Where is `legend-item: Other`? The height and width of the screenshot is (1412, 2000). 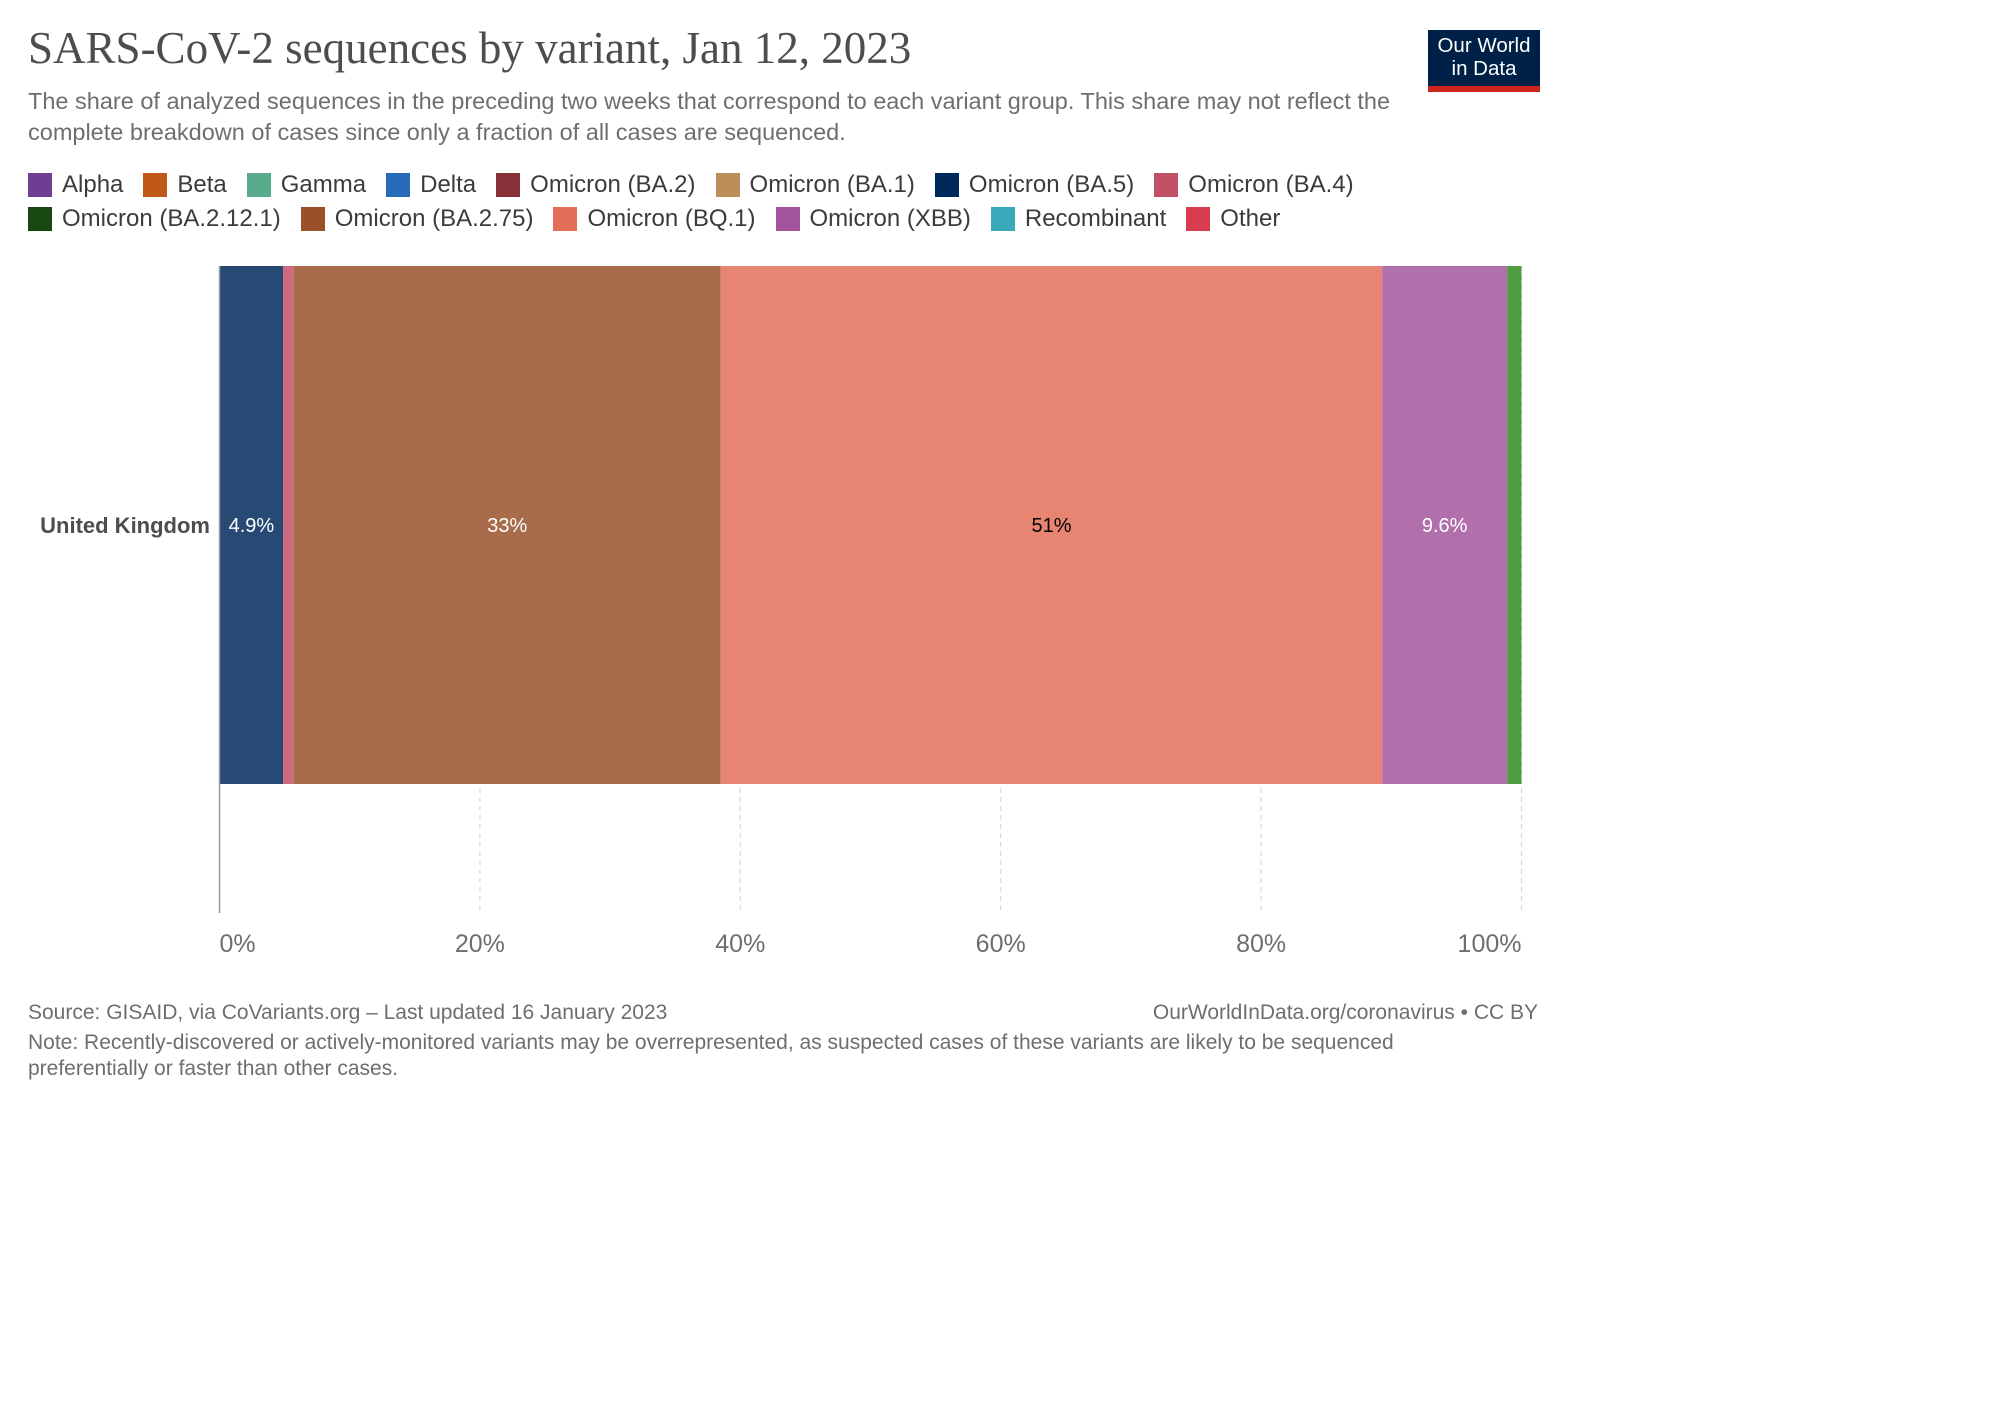 legend-item: Other is located at coordinates (1233, 218).